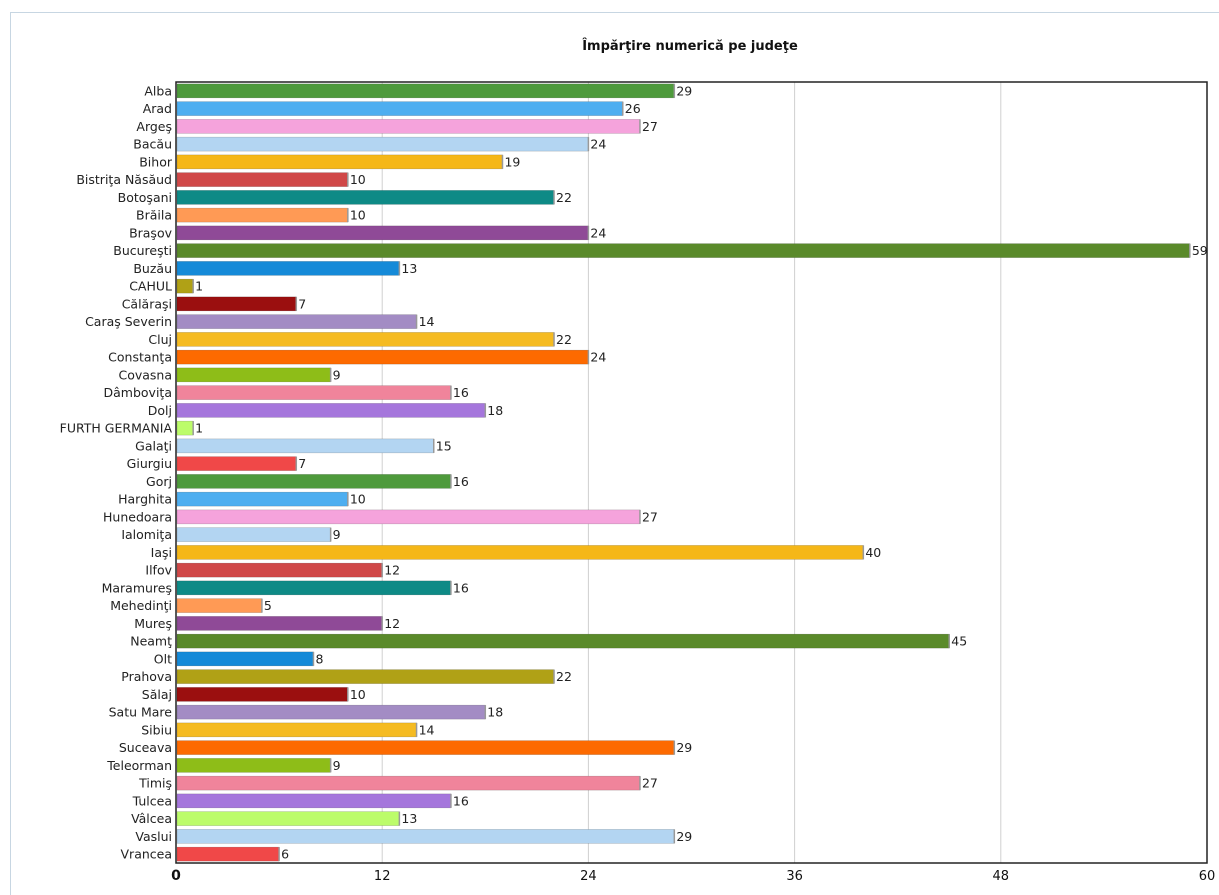 This screenshot has width=1219, height=895. What do you see at coordinates (690, 46) in the screenshot?
I see `chart-title: Împărţire numerică pe judeţe` at bounding box center [690, 46].